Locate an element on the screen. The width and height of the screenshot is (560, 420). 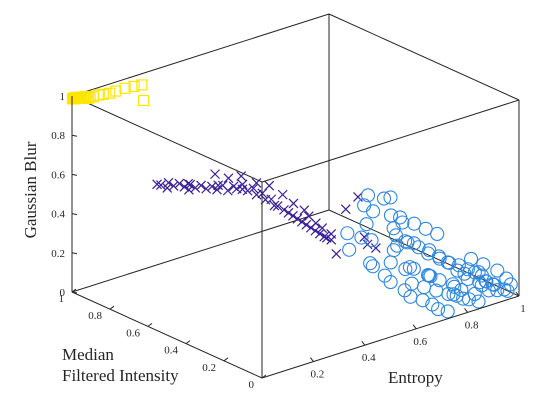
box-edge-right-top is located at coordinates (424, 57).